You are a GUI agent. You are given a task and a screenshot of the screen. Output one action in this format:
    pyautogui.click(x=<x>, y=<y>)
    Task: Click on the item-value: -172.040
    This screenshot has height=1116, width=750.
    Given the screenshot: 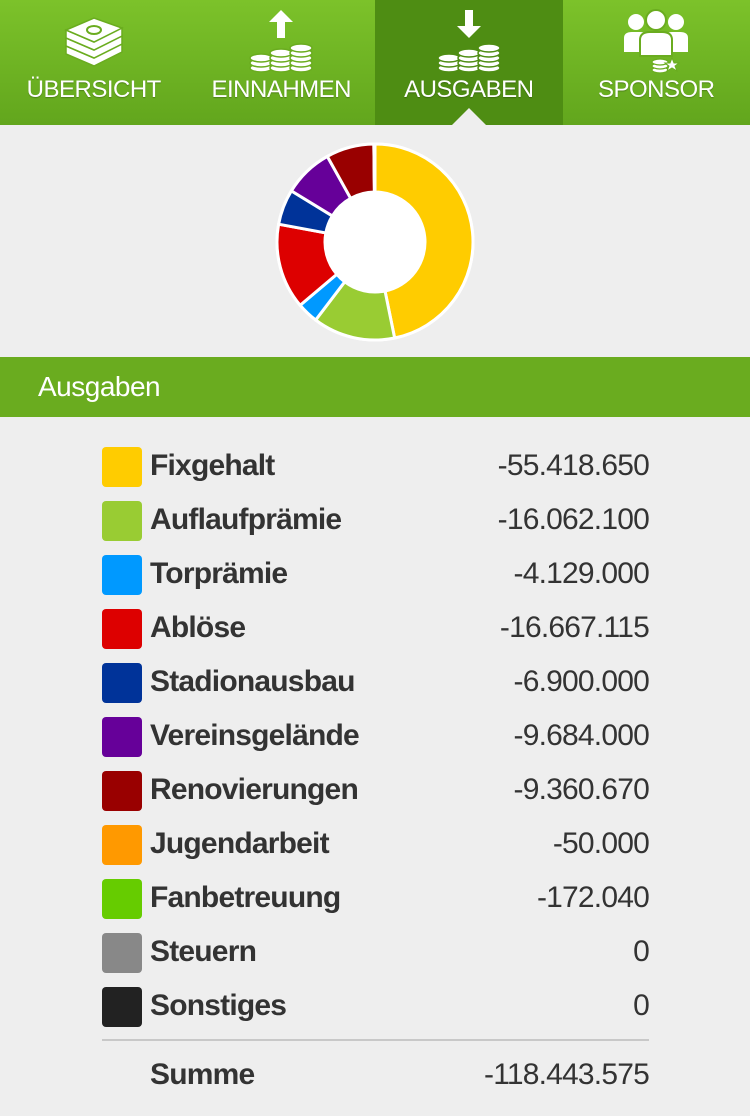 What is the action you would take?
    pyautogui.click(x=593, y=897)
    